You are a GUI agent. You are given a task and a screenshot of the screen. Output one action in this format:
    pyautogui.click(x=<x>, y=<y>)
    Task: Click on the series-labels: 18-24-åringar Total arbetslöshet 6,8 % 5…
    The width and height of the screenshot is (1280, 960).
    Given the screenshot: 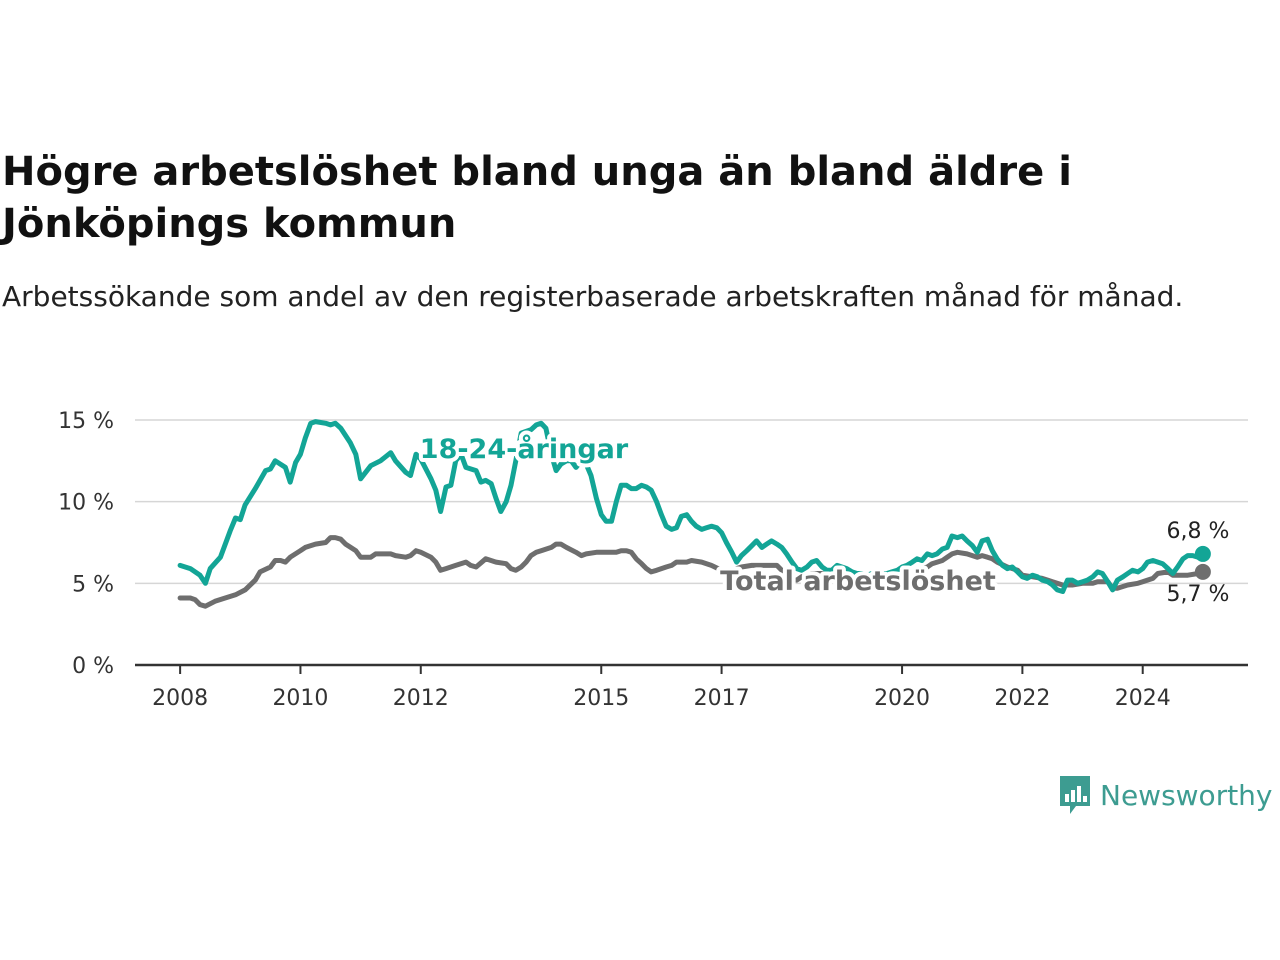 What is the action you would take?
    pyautogui.click(x=823, y=518)
    